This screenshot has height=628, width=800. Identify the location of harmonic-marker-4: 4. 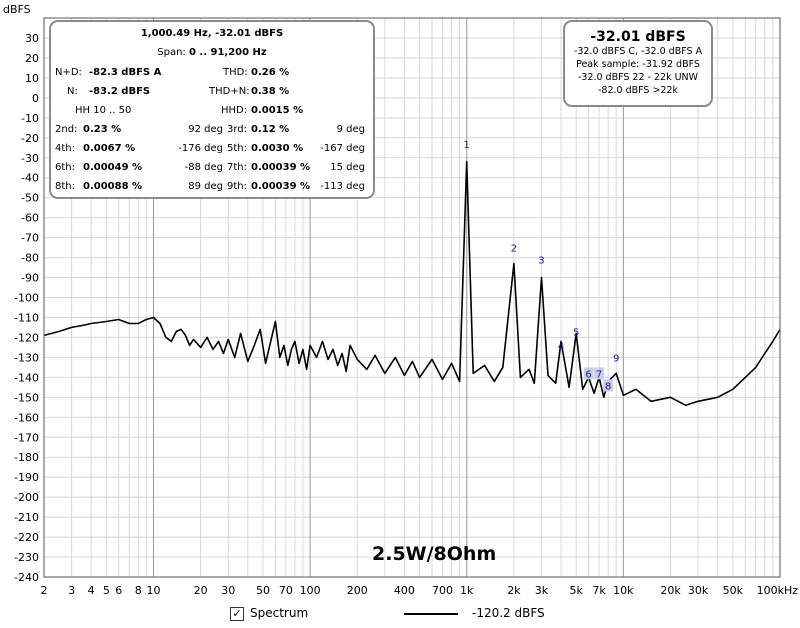
(561, 346).